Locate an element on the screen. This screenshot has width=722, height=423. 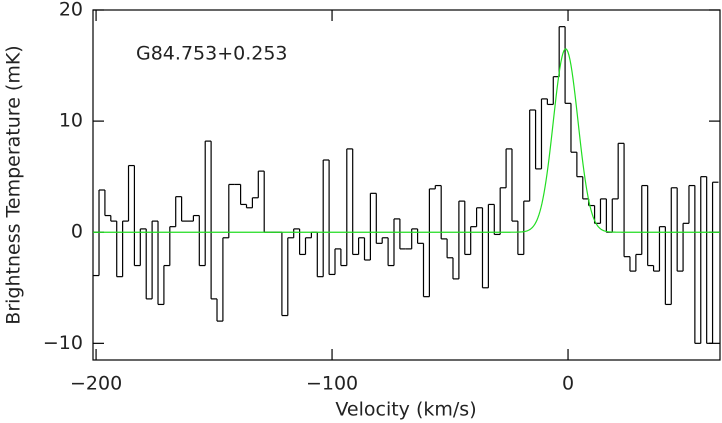
x-tick-label: 0 is located at coordinates (568, 384).